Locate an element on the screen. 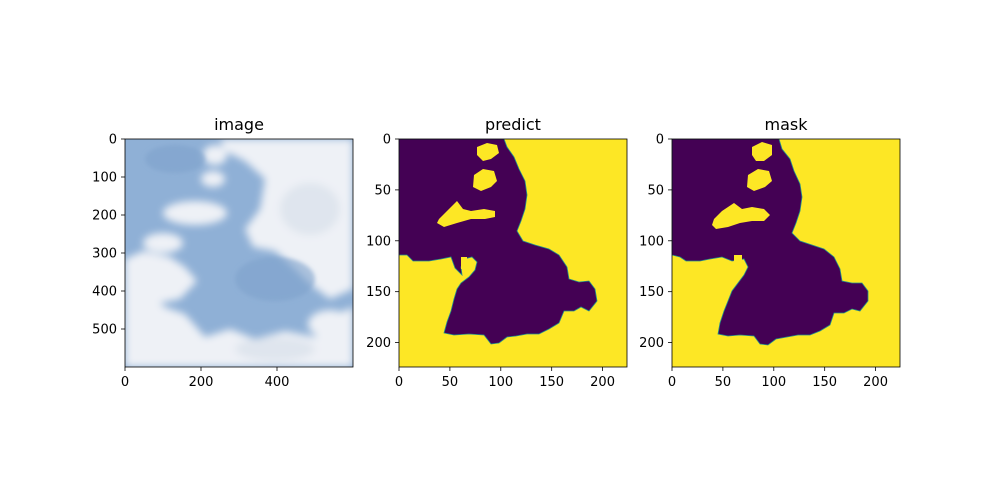  axis-ticks: 0 200 400 0 100 200 300 400 500 is located at coordinates (190, 262).